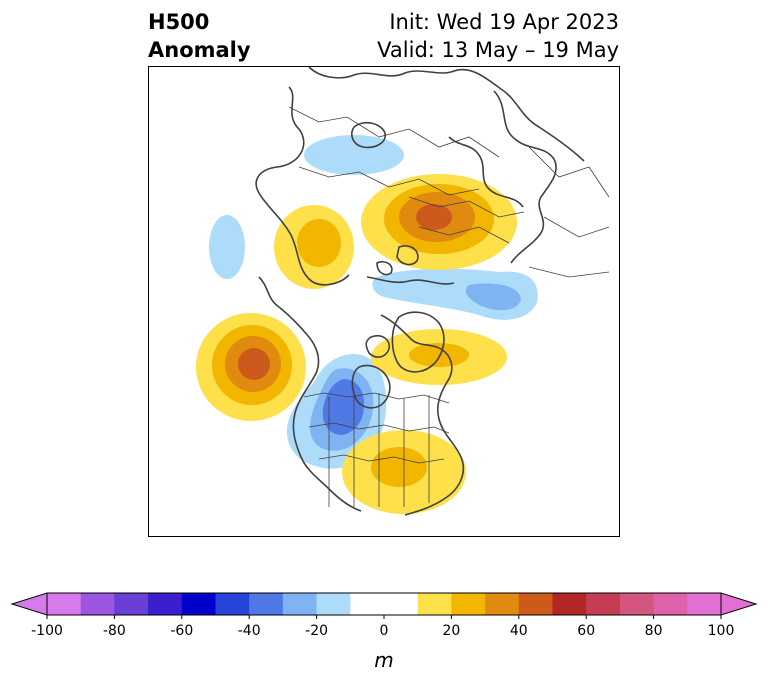  I want to click on positive-anomaly-eurasia-core, so click(434, 217).